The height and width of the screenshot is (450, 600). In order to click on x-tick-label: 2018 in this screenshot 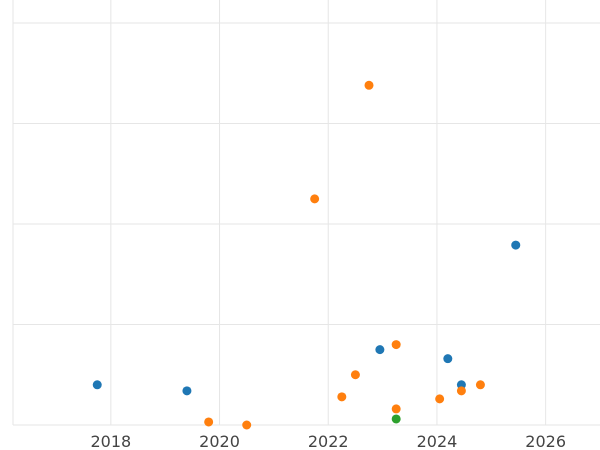, I will do `click(110, 441)`.